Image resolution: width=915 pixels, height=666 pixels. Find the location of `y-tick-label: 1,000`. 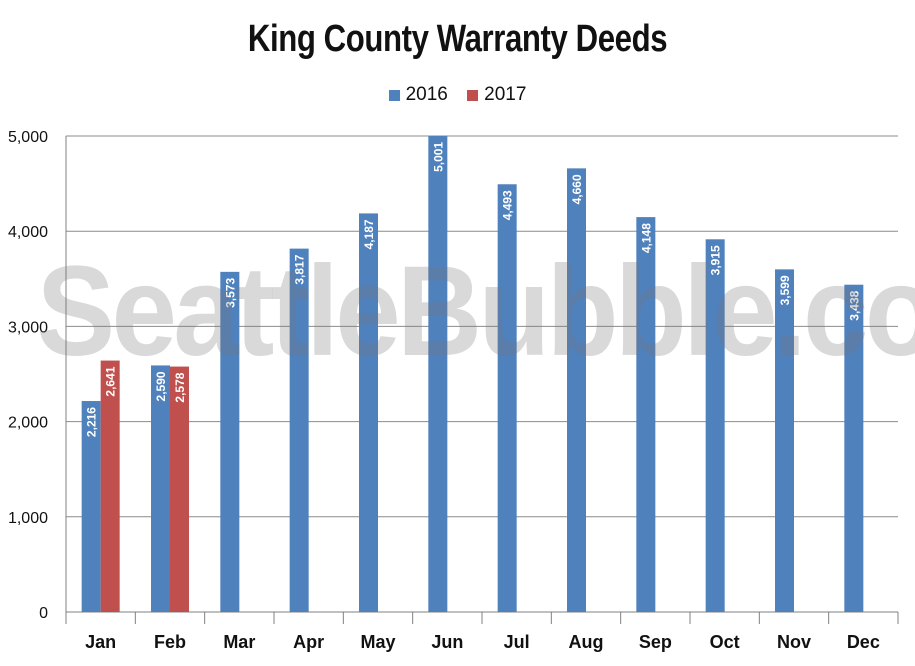

y-tick-label: 1,000 is located at coordinates (28, 518).